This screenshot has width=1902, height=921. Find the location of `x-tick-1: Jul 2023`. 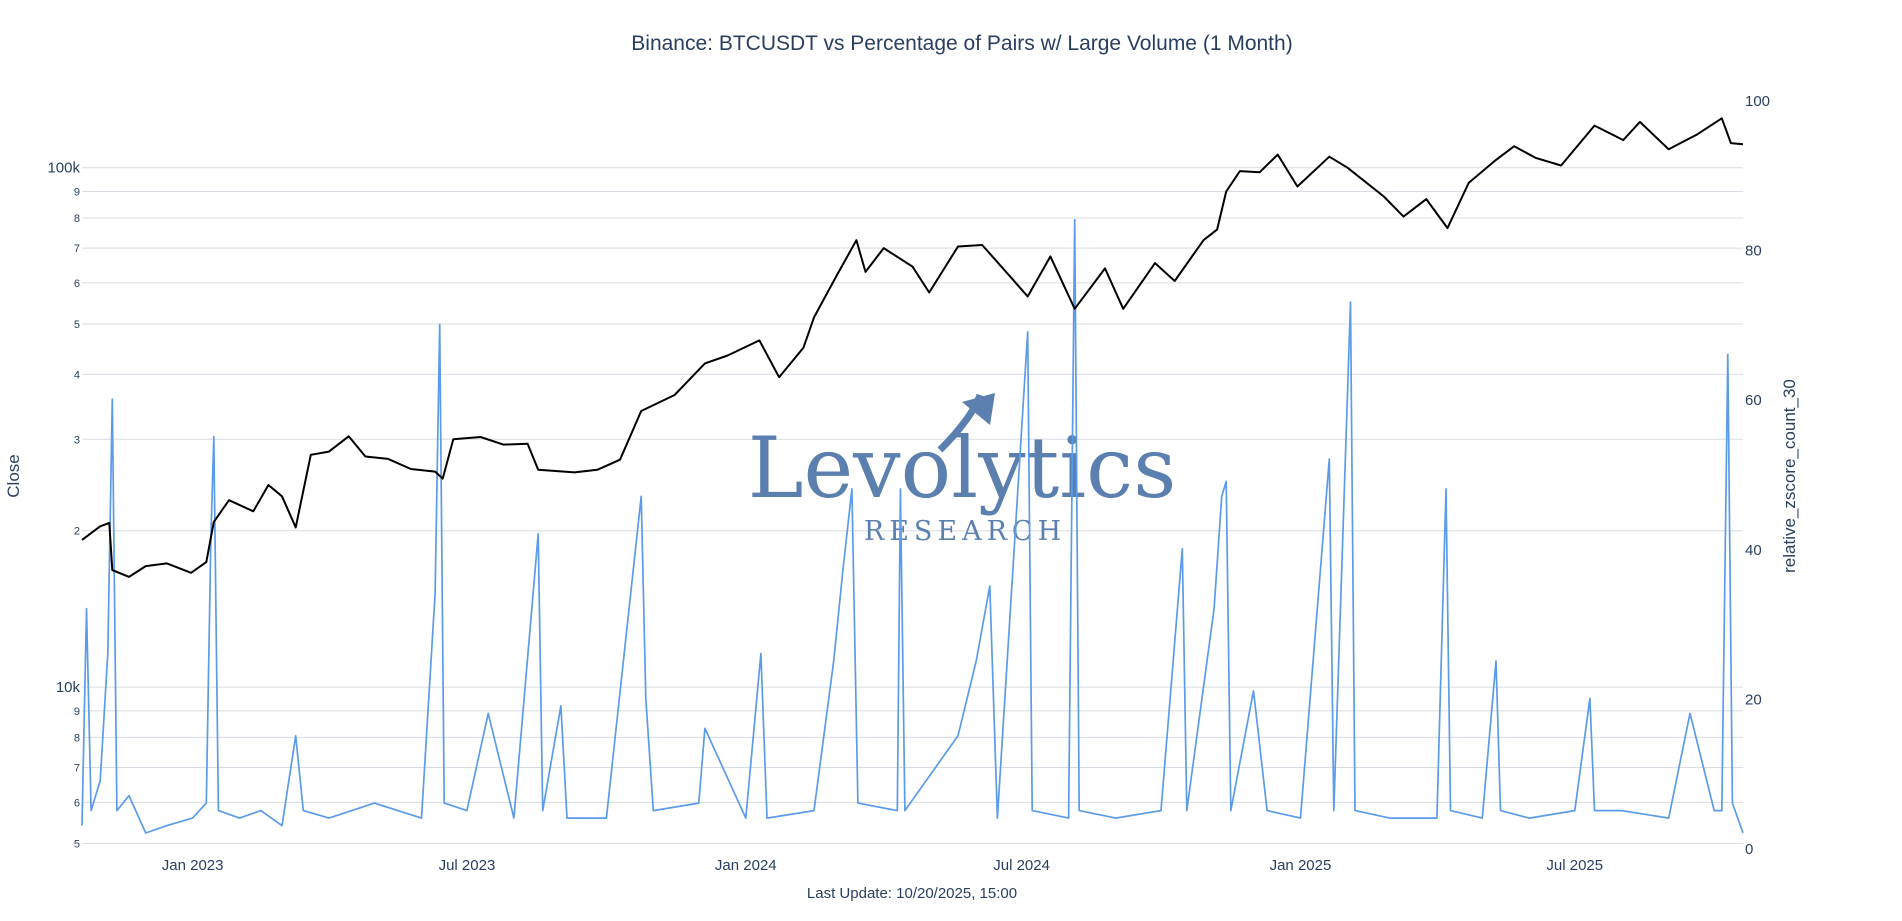

x-tick-1: Jul 2023 is located at coordinates (467, 865).